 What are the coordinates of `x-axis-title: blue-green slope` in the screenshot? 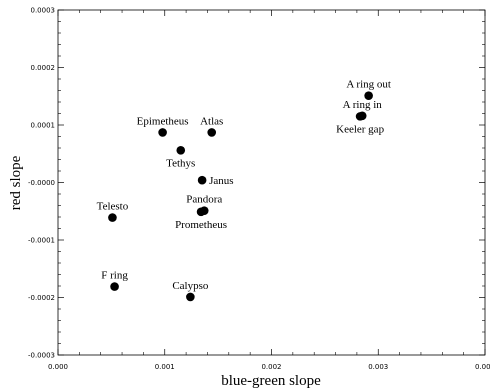 It's located at (271, 381).